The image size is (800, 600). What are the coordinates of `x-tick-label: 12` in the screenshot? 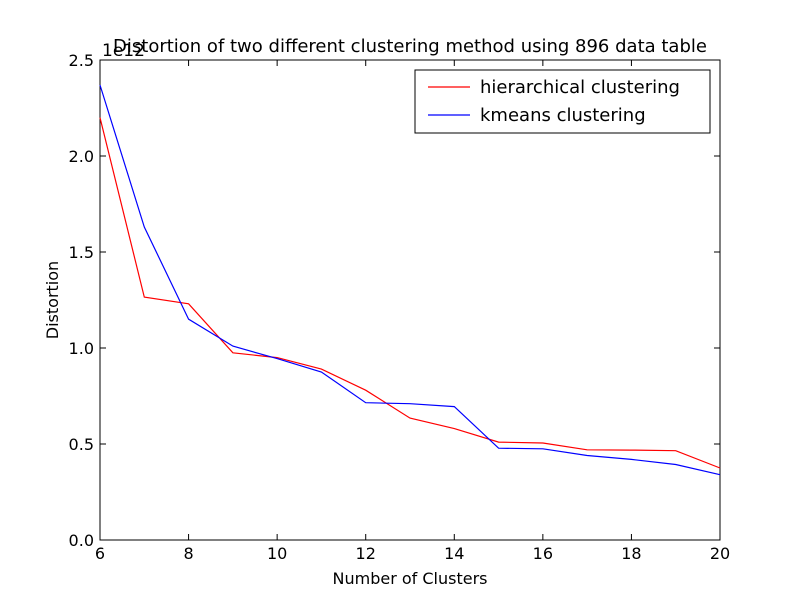 It's located at (366, 553).